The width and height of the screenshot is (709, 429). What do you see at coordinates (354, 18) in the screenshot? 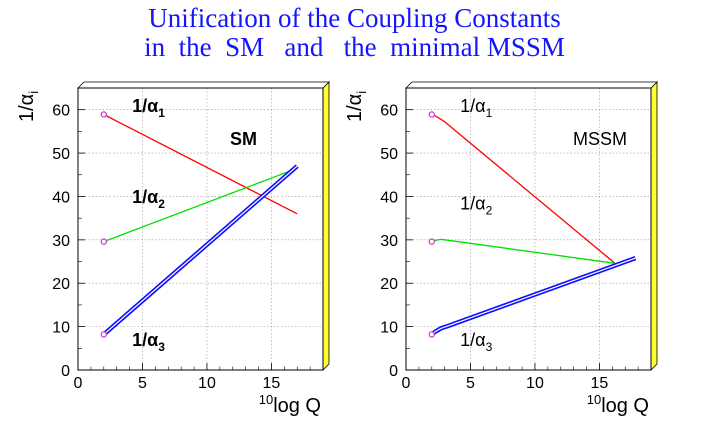
I see `title-line-1: Unification of the Coupling Constants` at bounding box center [354, 18].